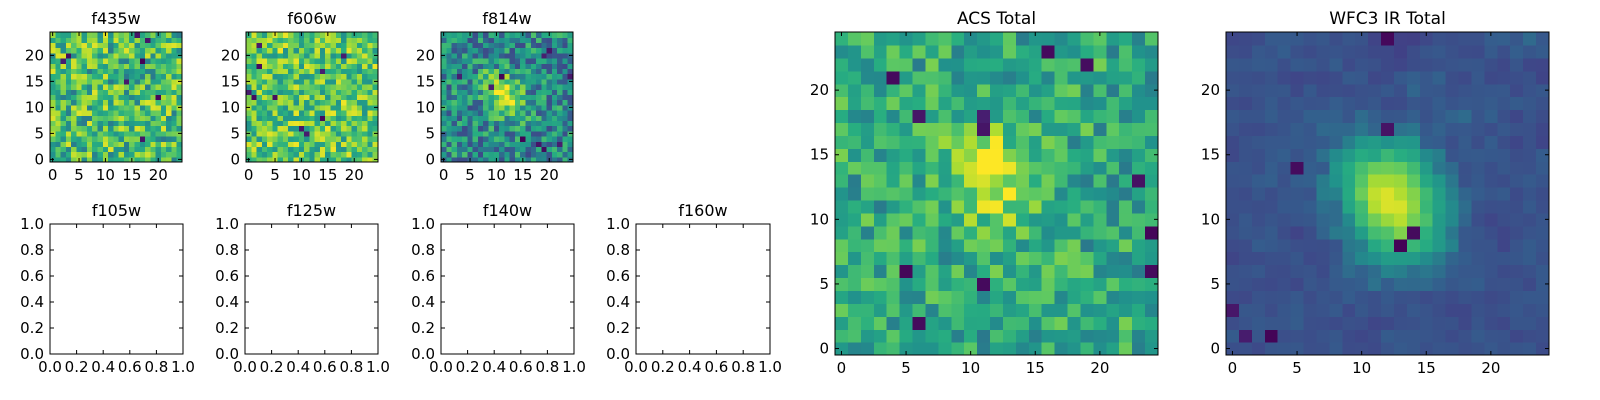 The width and height of the screenshot is (1600, 400). Describe the element at coordinates (970, 368) in the screenshot. I see `x-tick-label: 10` at that location.